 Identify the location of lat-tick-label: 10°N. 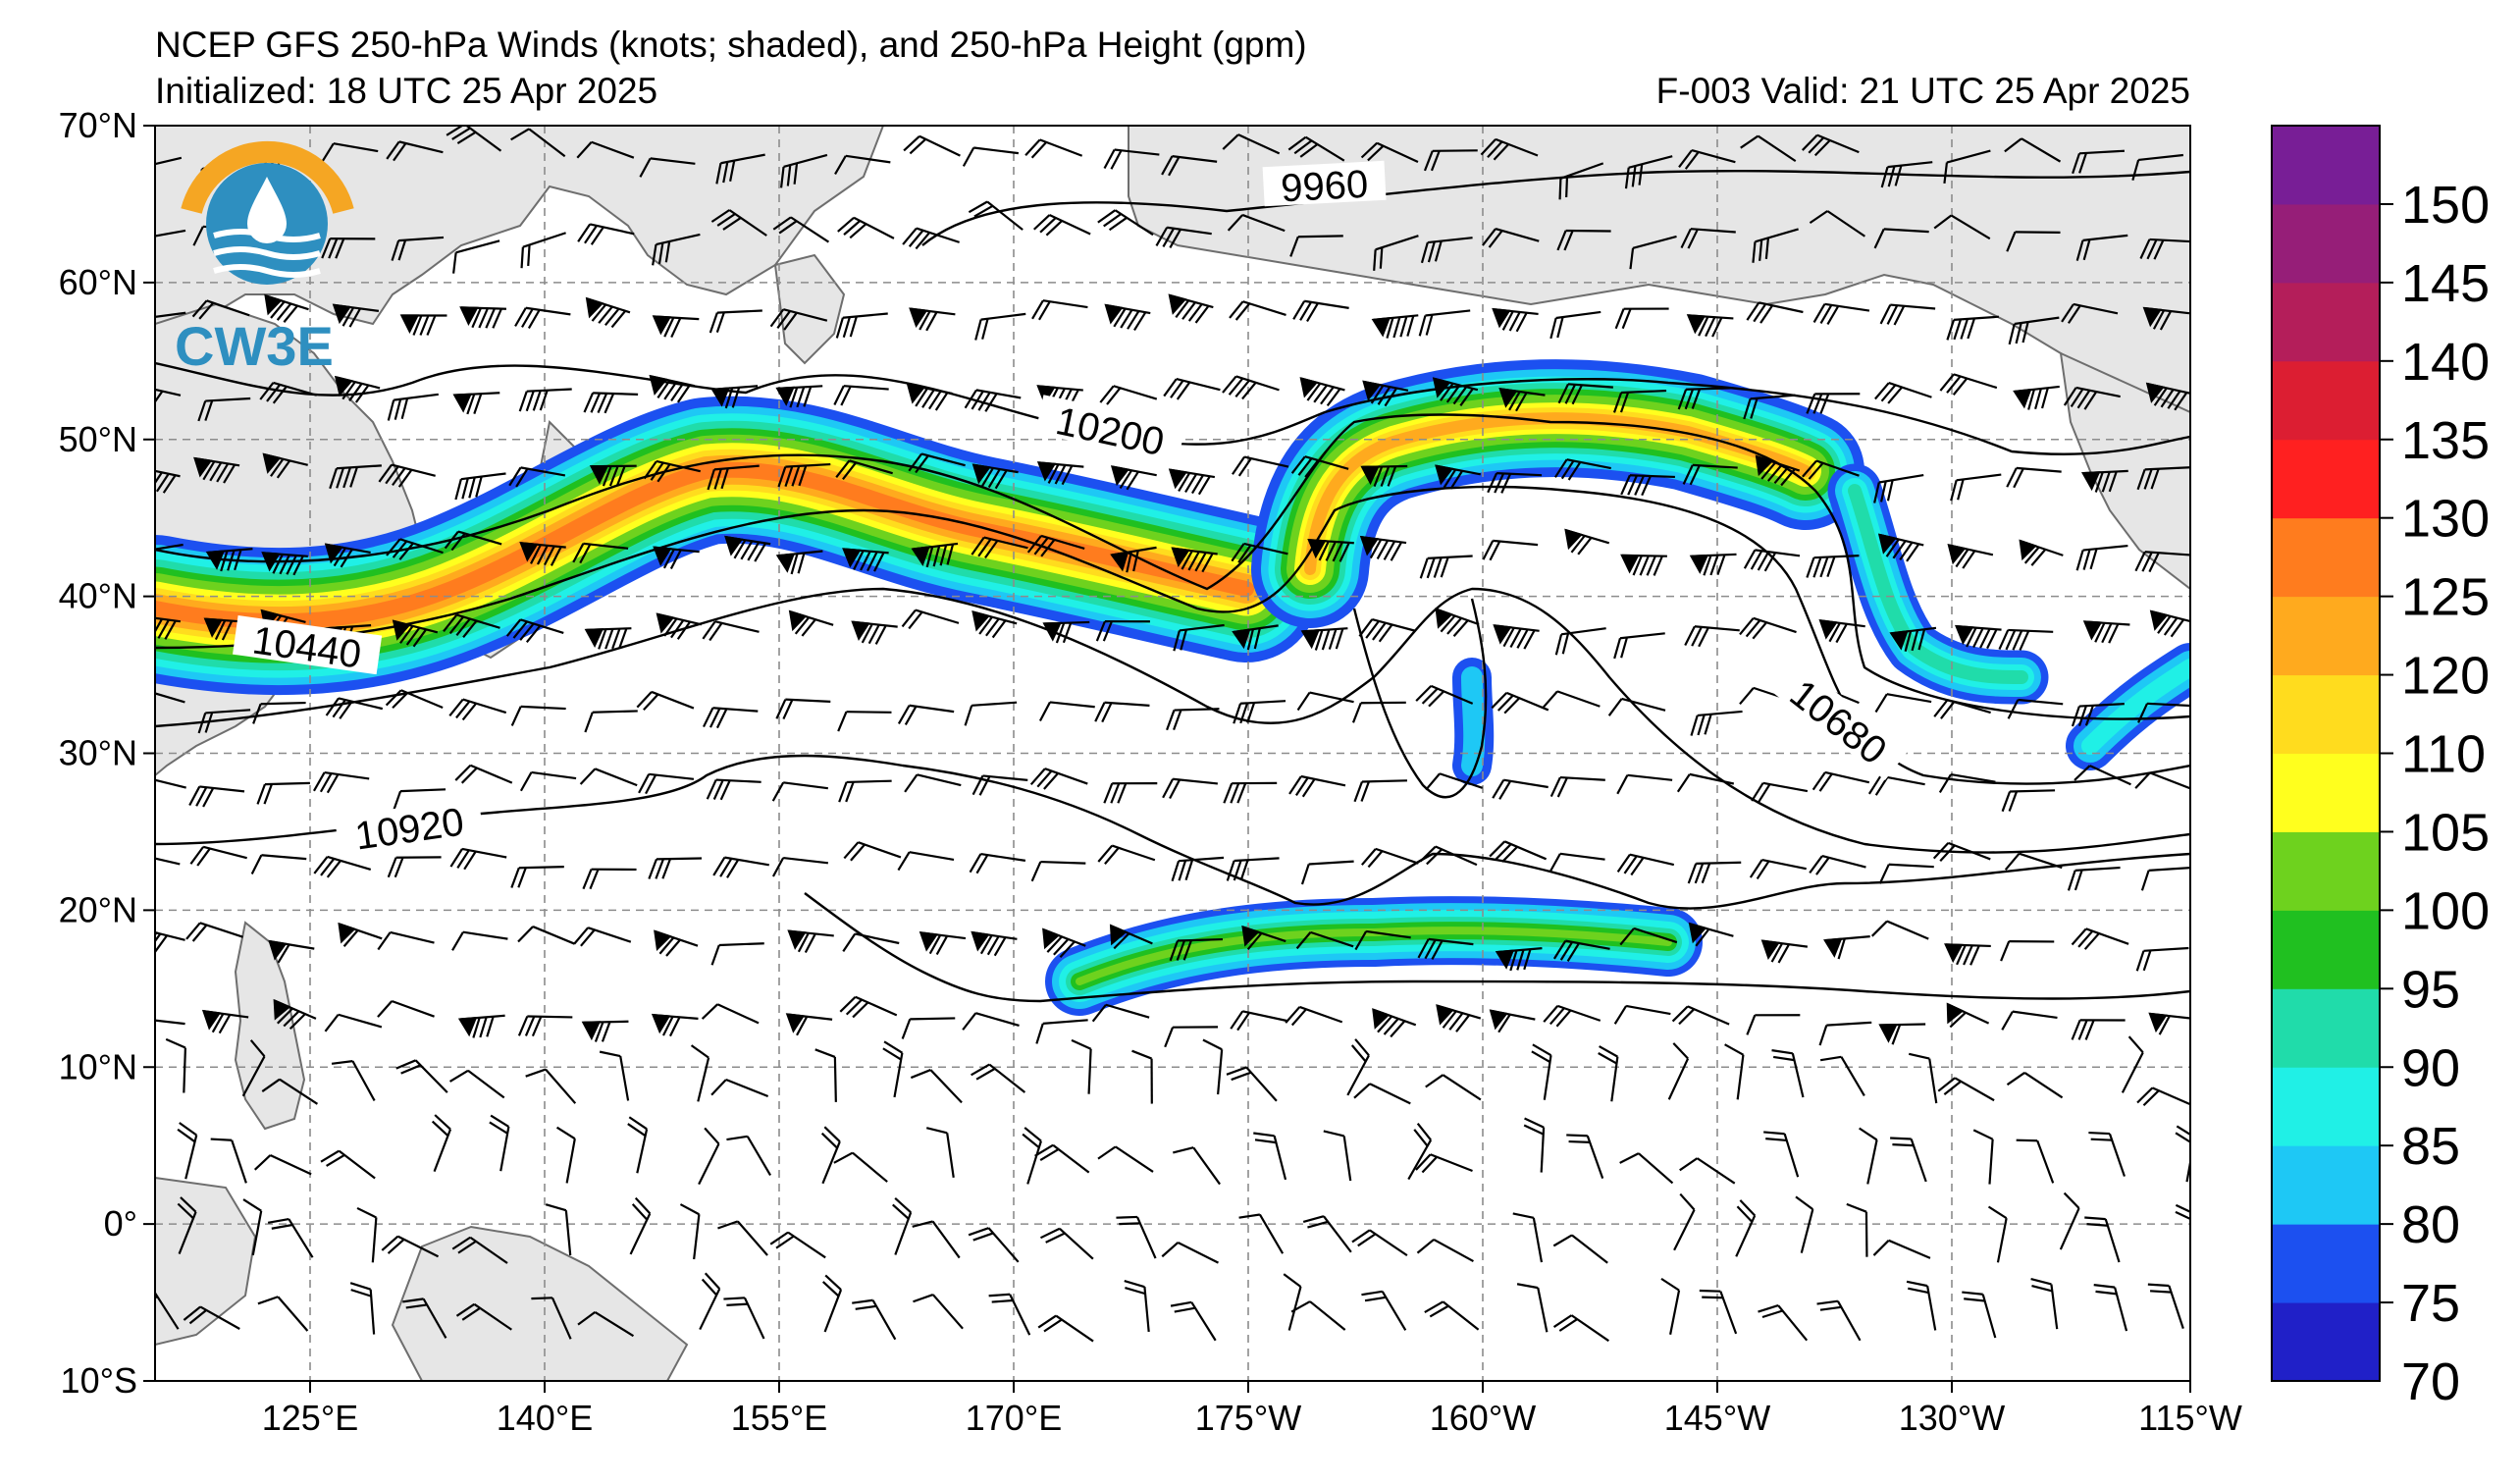
(98, 1066).